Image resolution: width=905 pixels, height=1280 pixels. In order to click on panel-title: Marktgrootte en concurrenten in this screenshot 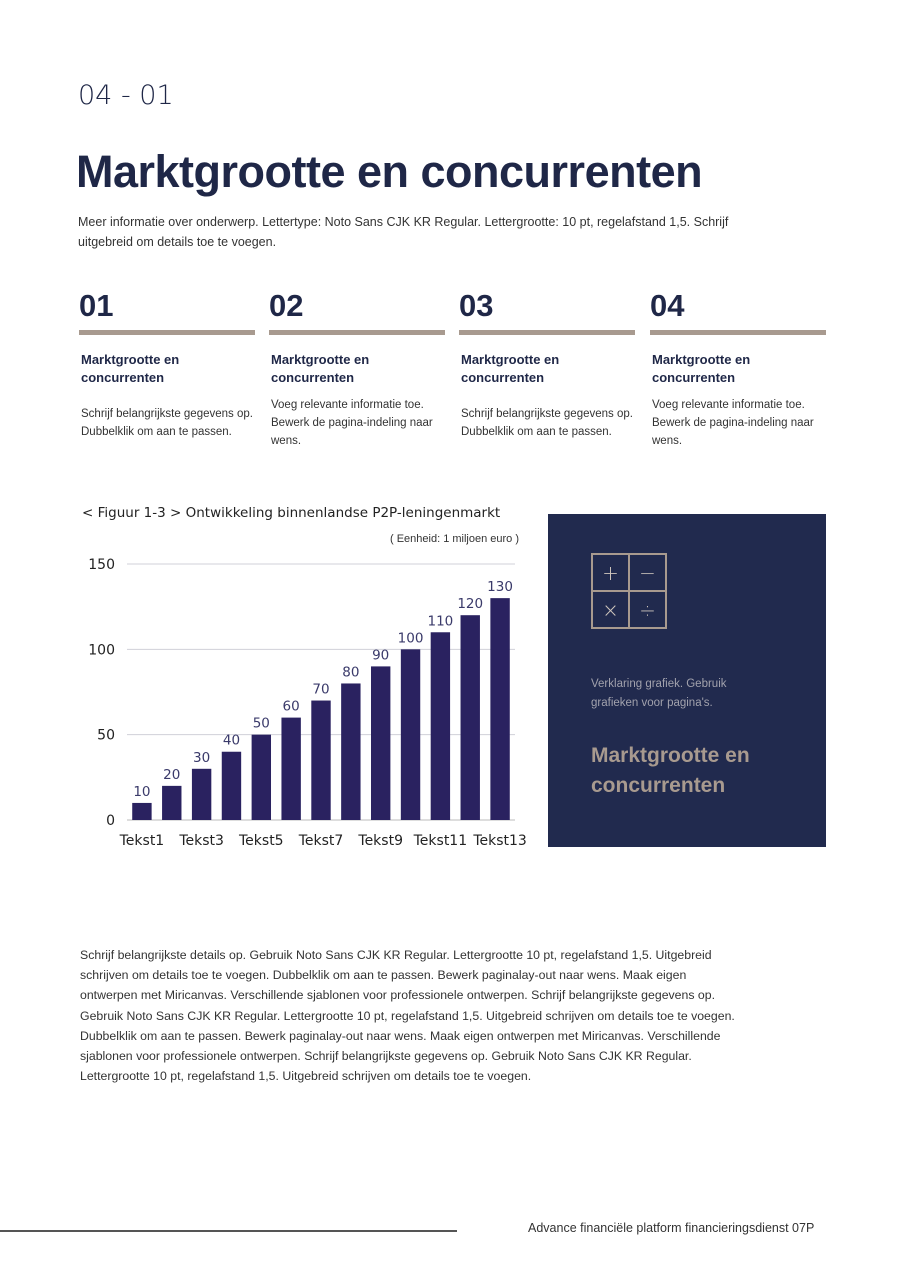, I will do `click(670, 770)`.